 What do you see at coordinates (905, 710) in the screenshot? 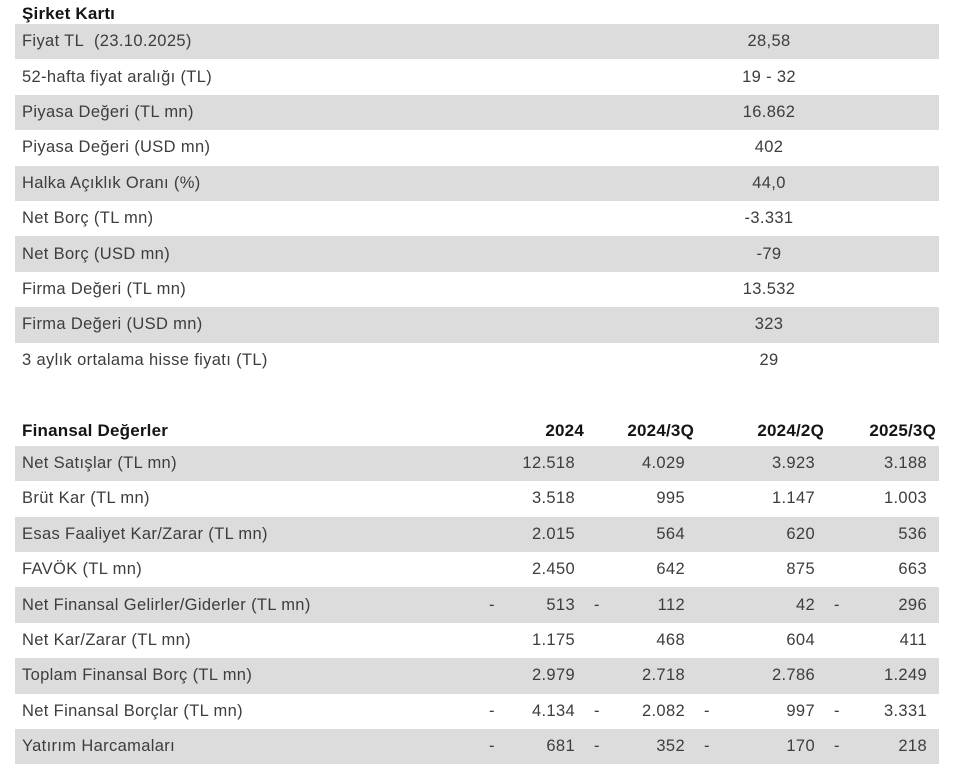
I see `cell-number: 3.331` at bounding box center [905, 710].